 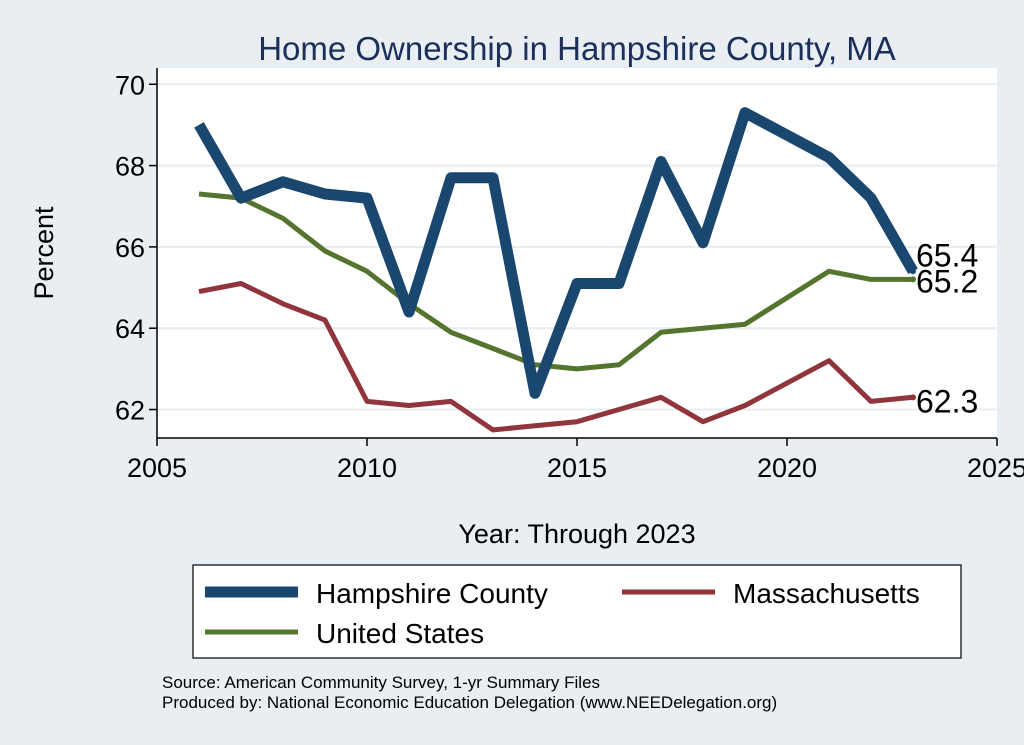 I want to click on x-ticks: 2005 2010 2015 2020 2025, so click(x=575, y=460).